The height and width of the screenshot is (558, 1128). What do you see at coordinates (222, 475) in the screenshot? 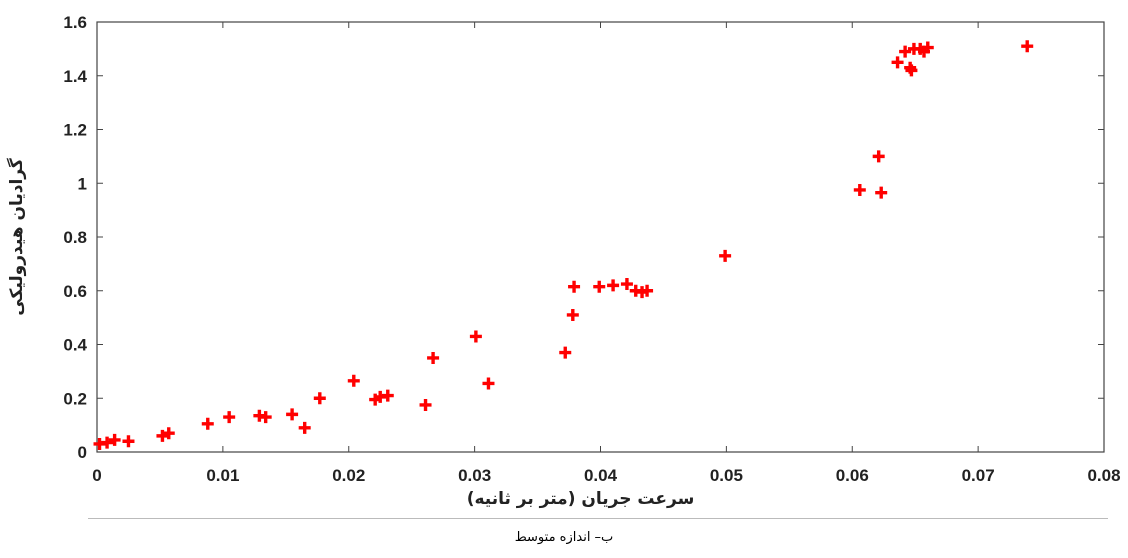
I see `x-tick-label: 0.01` at bounding box center [222, 475].